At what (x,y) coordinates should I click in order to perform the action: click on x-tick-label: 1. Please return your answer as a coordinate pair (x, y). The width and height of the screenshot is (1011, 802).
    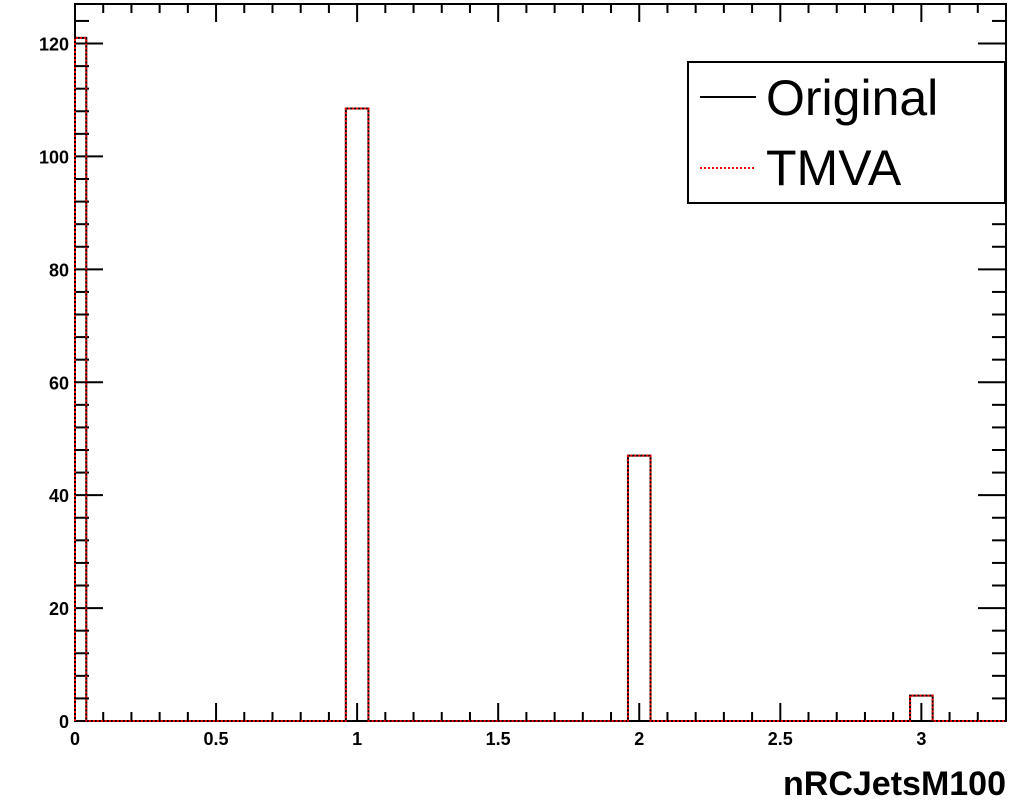
    Looking at the image, I should click on (357, 739).